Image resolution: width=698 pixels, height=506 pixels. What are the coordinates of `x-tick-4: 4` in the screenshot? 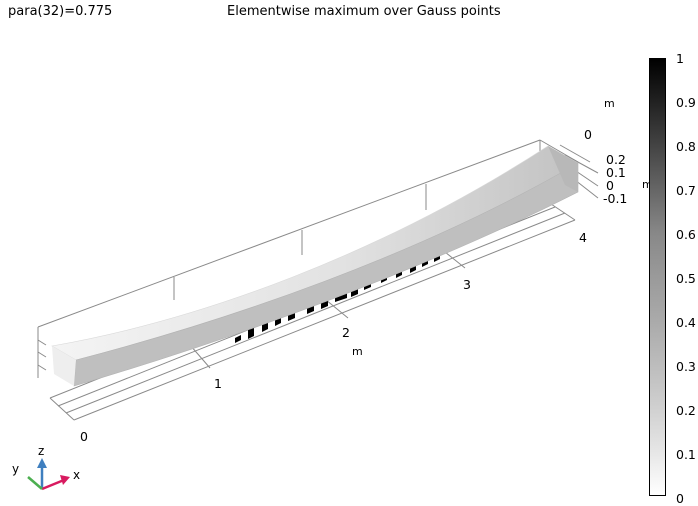 It's located at (583, 237).